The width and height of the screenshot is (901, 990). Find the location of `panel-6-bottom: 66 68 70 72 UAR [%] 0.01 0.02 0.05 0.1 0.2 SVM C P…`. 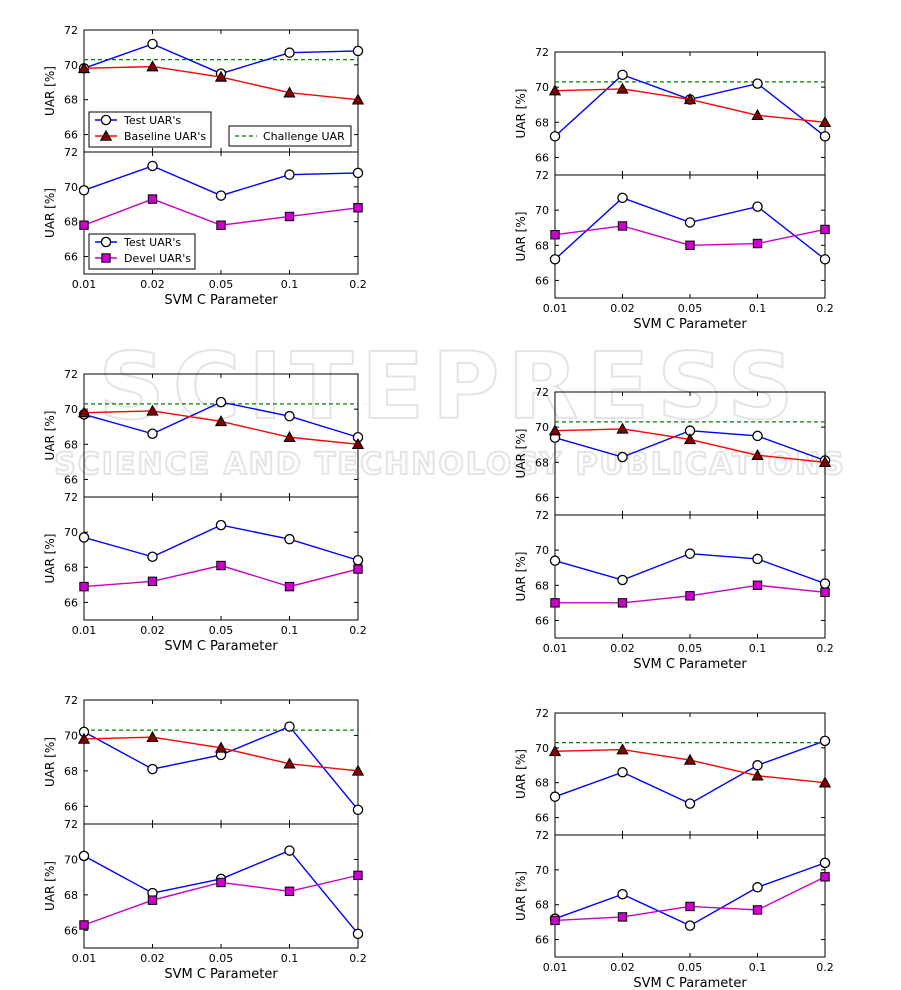

panel-6-bottom: 66 68 70 72 UAR [%] 0.01 0.02 0.05 0.1 0.2 SVM C P… is located at coordinates (674, 909).